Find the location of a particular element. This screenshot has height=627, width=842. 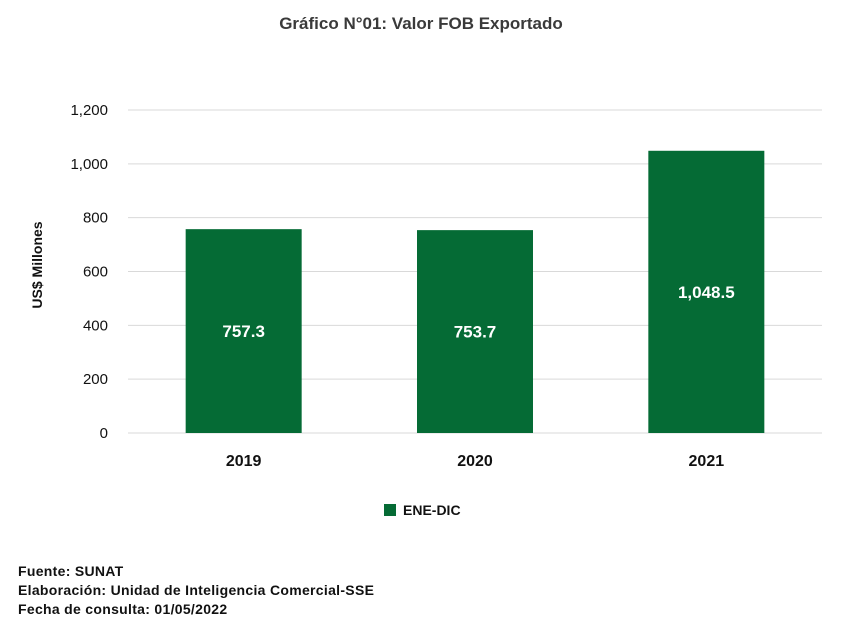

y-tick-label: 800 is located at coordinates (95, 218).